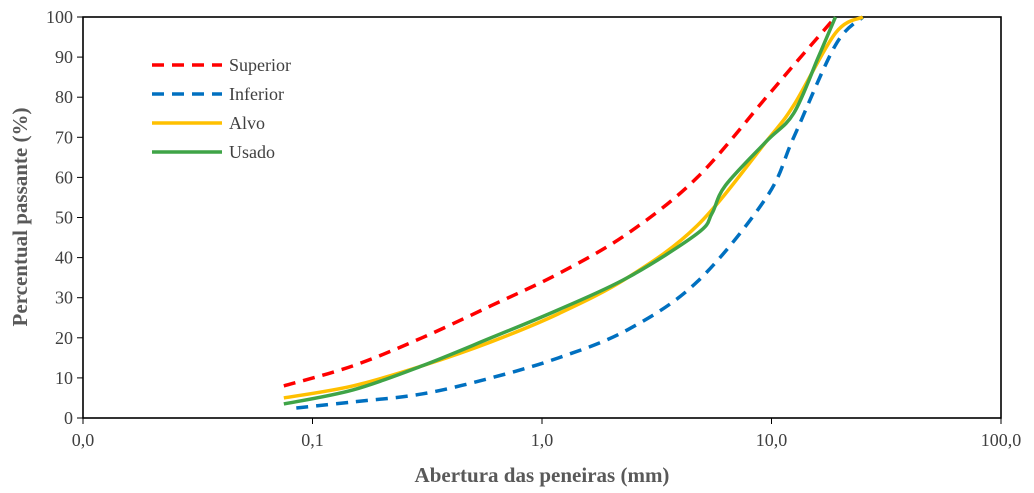 Image resolution: width=1034 pixels, height=493 pixels. I want to click on x-tick-label: 0,0, so click(83, 440).